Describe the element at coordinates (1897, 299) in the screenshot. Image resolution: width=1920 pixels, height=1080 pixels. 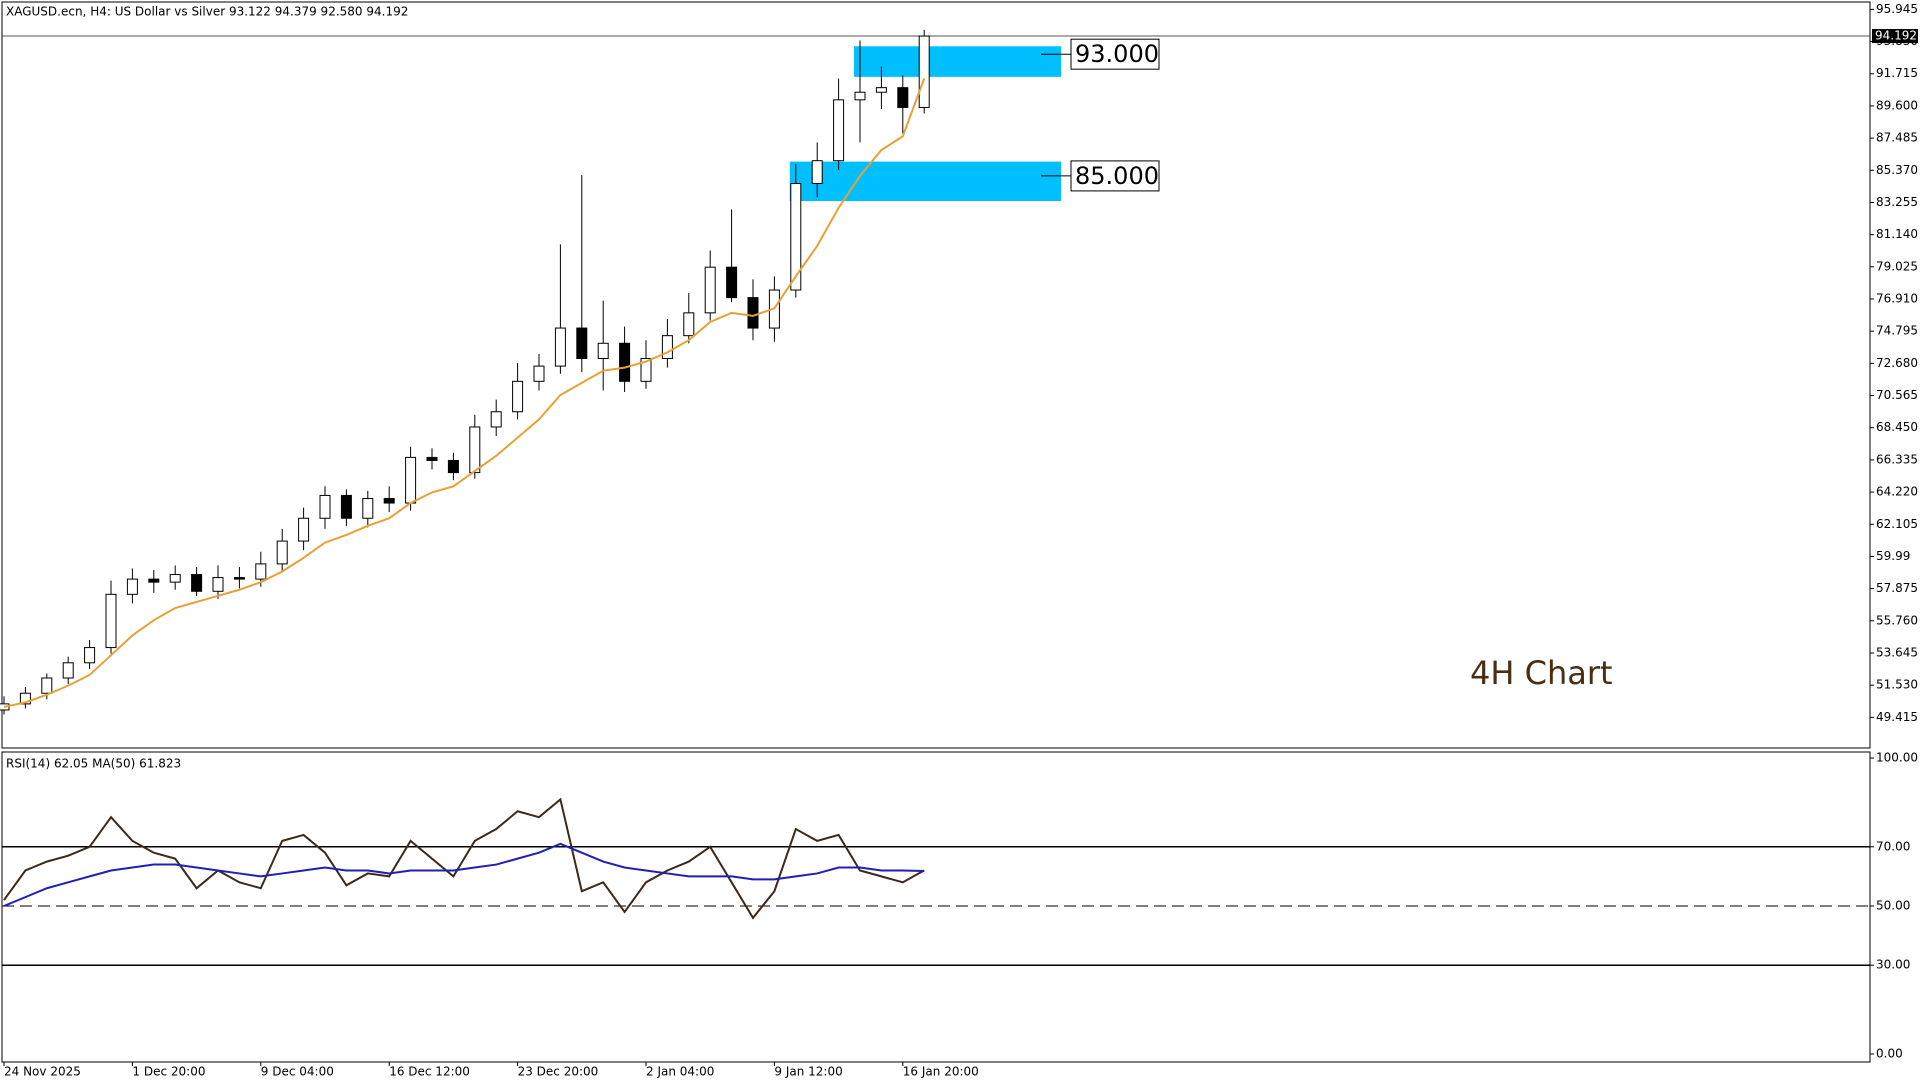
I see `y-tick-label: 76.910` at that location.